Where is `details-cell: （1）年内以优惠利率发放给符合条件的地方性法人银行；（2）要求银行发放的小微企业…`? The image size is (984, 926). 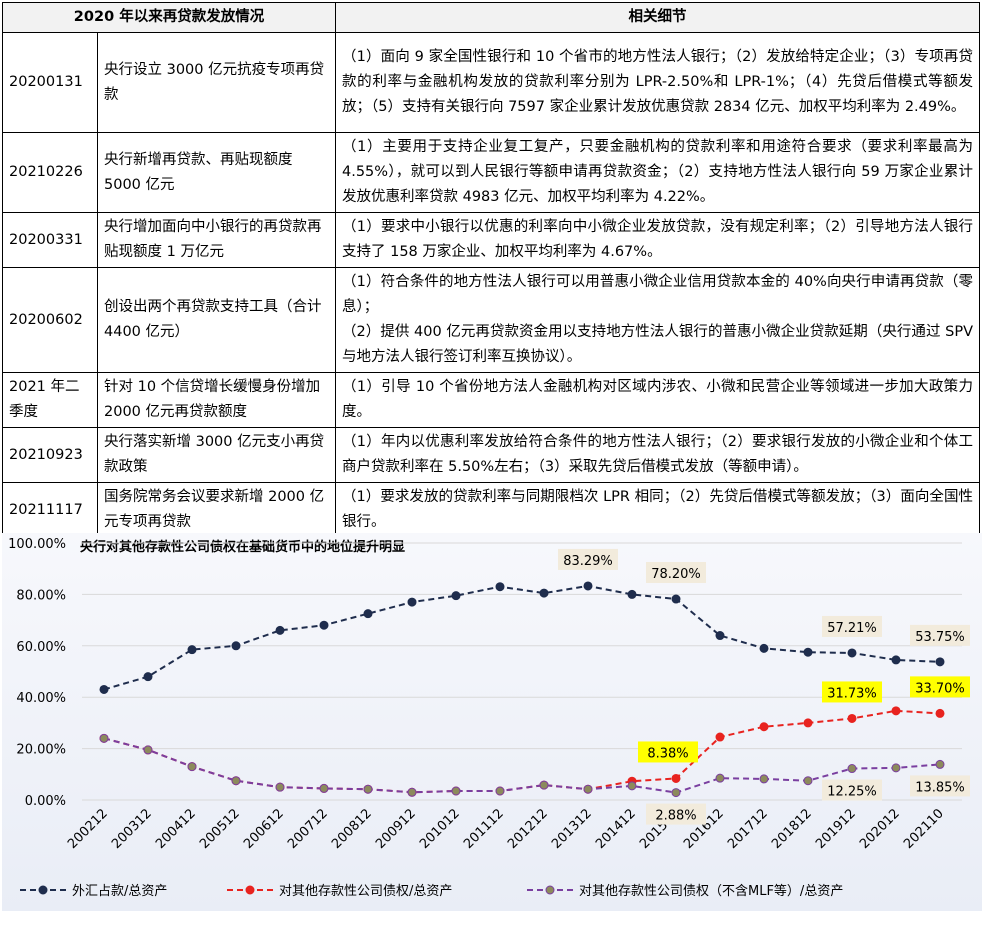 details-cell: （1）年内以优惠利率发放给符合条件的地方性法人银行；（2）要求银行发放的小微企业… is located at coordinates (657, 455).